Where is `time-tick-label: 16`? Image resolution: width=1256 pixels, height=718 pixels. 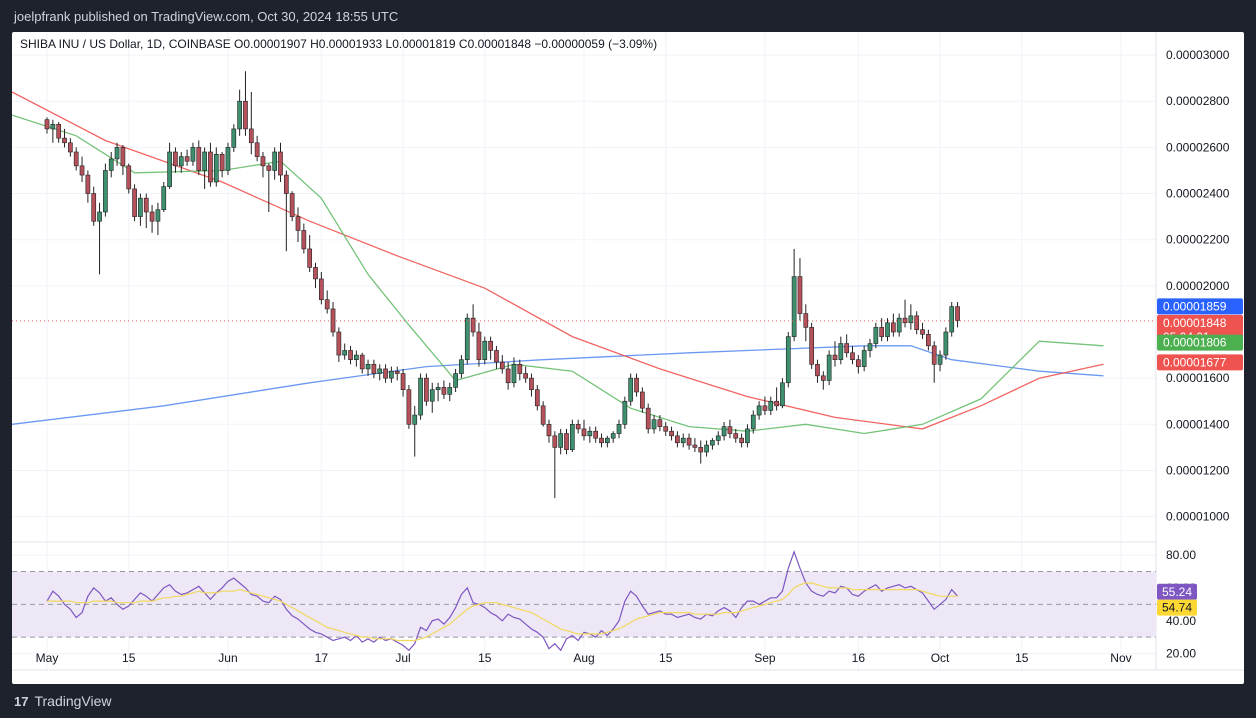
time-tick-label: 16 is located at coordinates (859, 658).